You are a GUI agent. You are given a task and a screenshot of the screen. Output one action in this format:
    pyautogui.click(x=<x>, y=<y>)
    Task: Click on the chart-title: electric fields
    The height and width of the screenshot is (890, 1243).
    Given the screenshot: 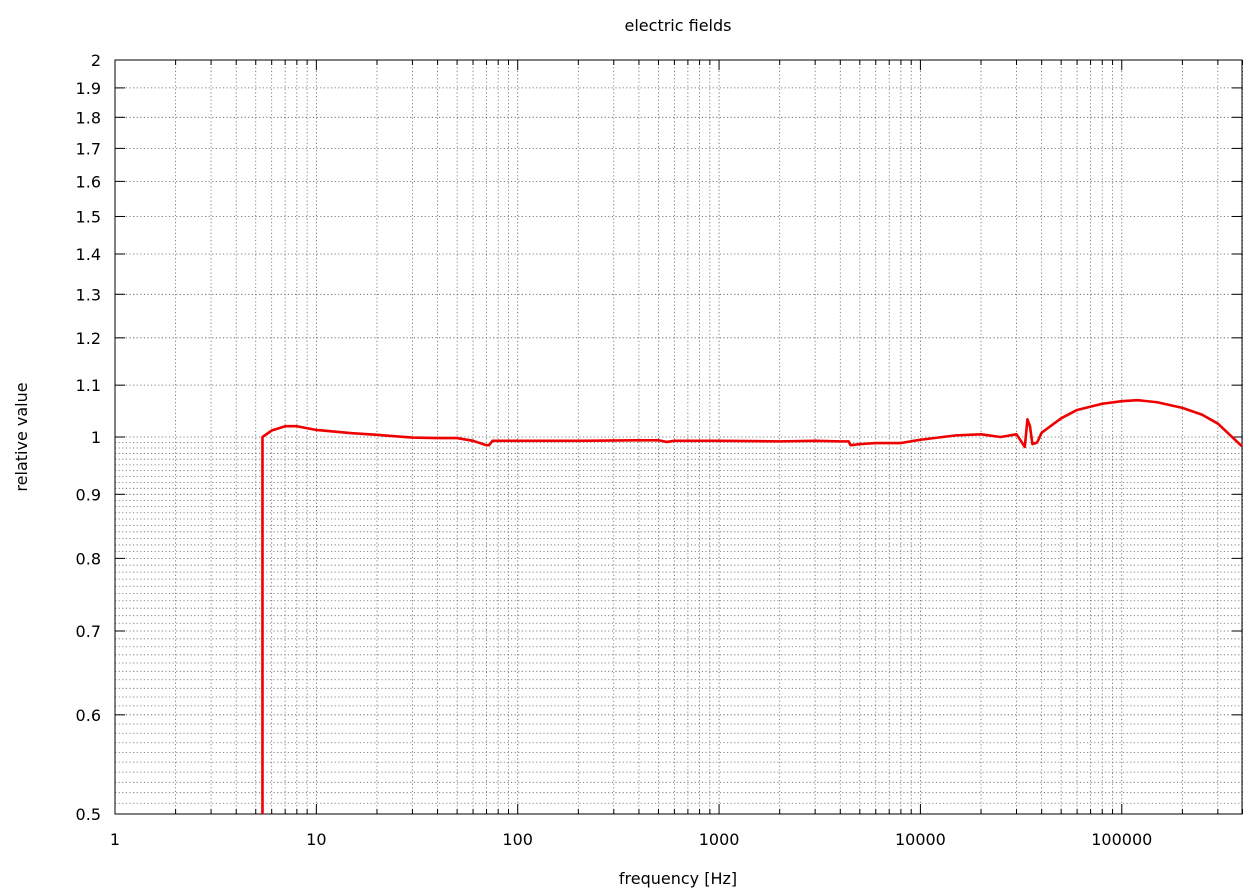 What is the action you would take?
    pyautogui.click(x=678, y=25)
    